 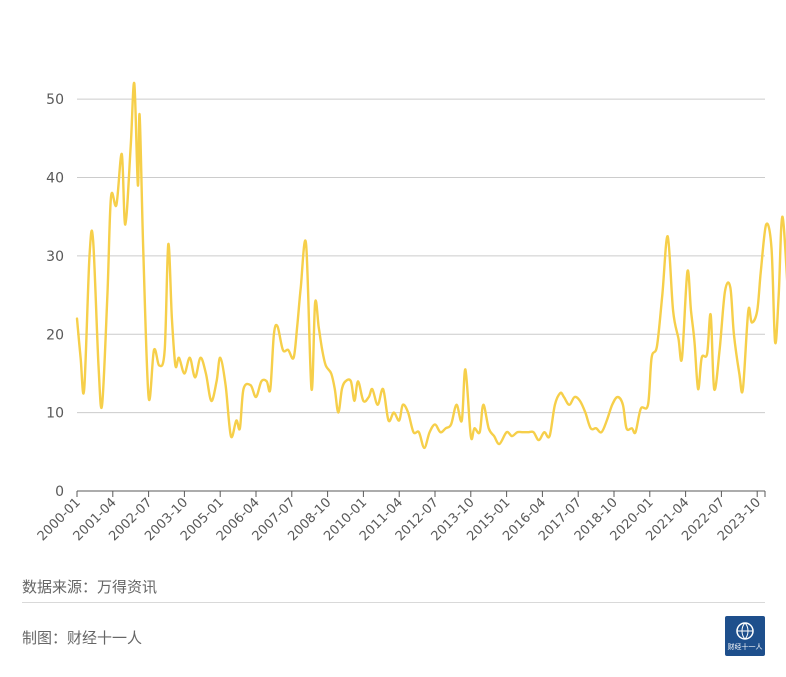 I want to click on y-tick-label: 0, so click(x=59, y=492).